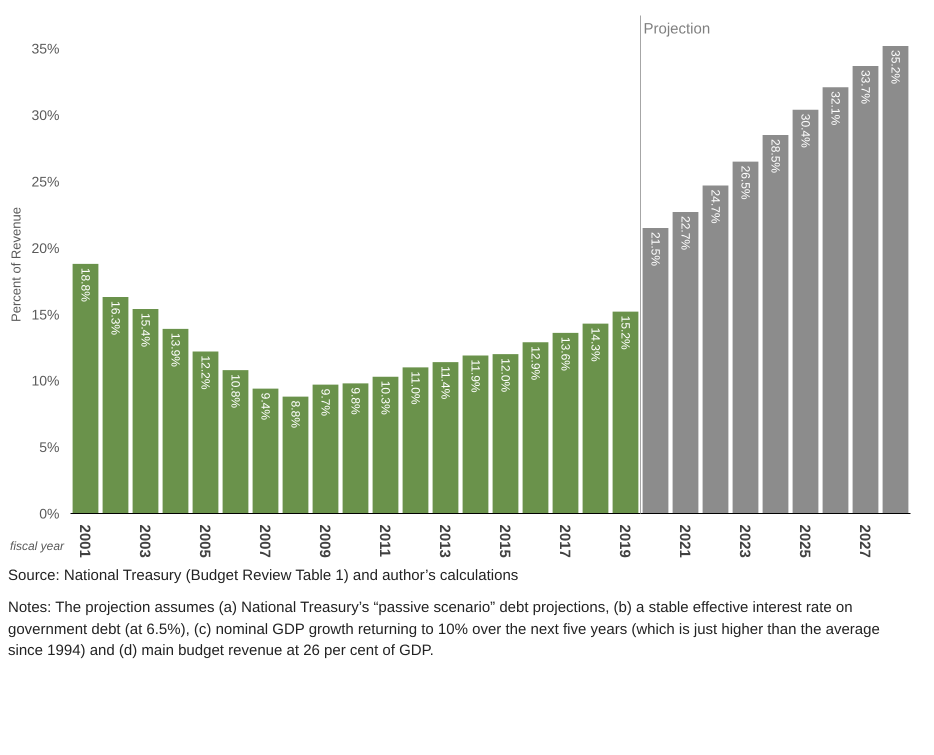 This screenshot has width=934, height=755. What do you see at coordinates (45, 248) in the screenshot?
I see `y-tick-label: 20%` at bounding box center [45, 248].